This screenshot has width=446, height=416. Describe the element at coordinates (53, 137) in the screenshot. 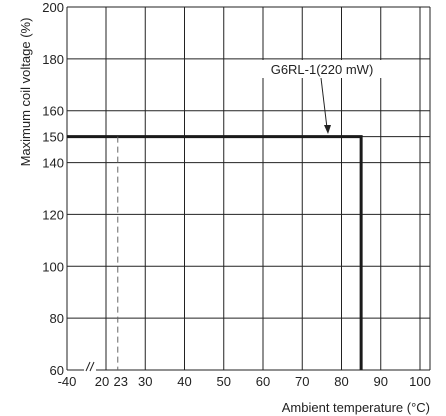

I see `y-tick-label: 150` at that location.